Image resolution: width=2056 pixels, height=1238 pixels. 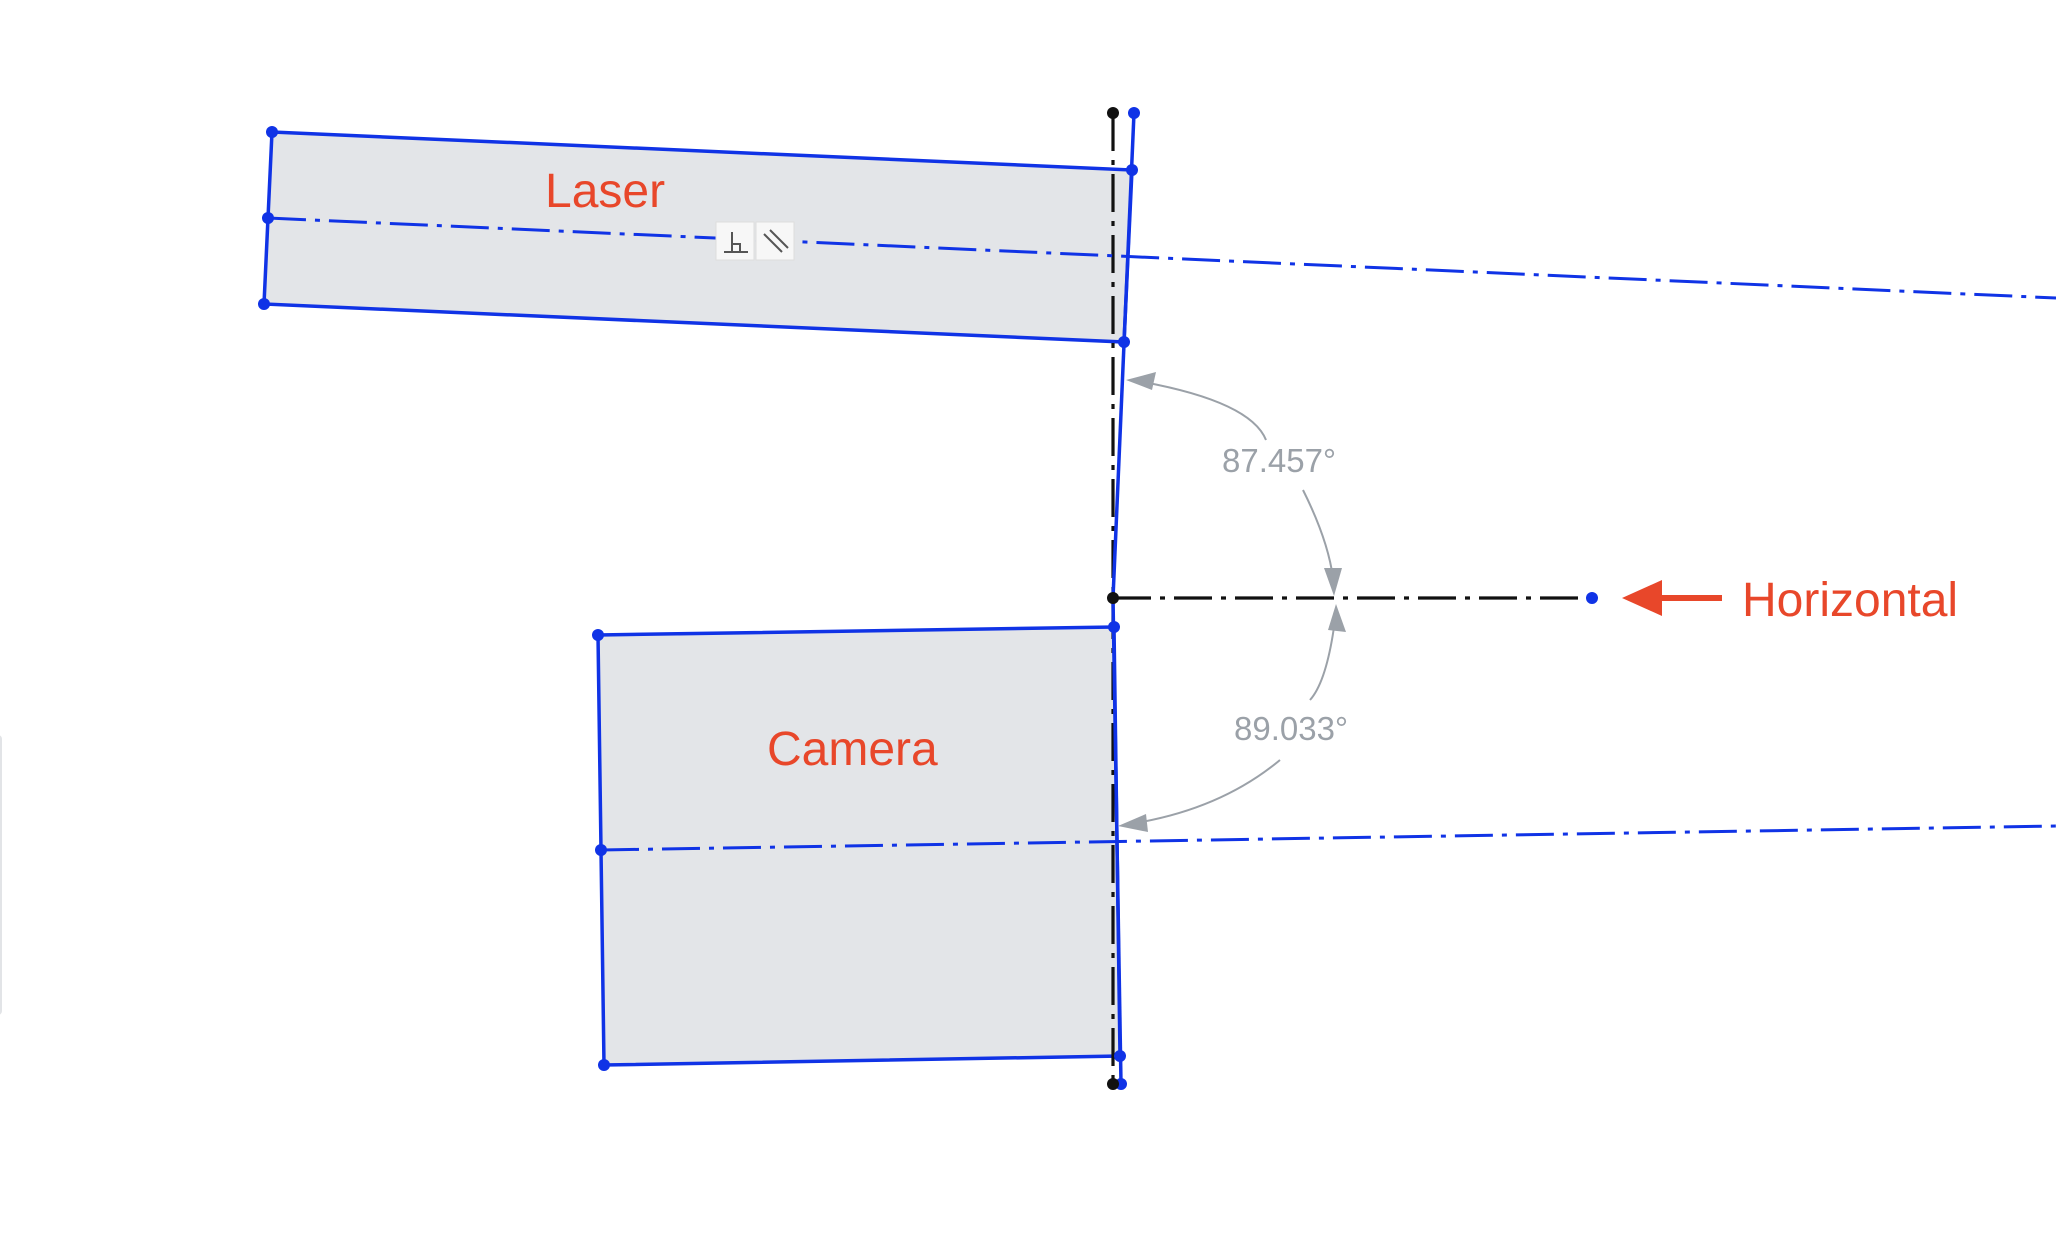 I want to click on lower-angle-dimension: 89.033°, so click(x=1291, y=728).